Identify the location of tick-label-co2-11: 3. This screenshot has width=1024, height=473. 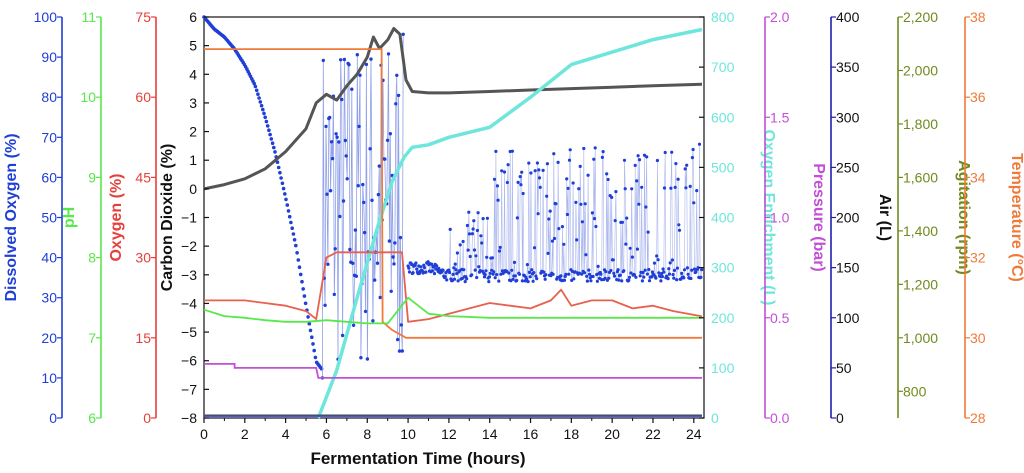
(193, 103).